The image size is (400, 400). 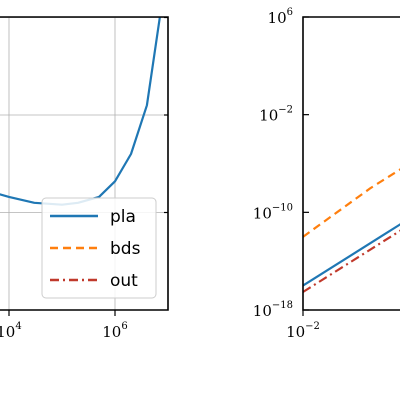 I want to click on right-y-tick-label: 10⁻², so click(x=276, y=115).